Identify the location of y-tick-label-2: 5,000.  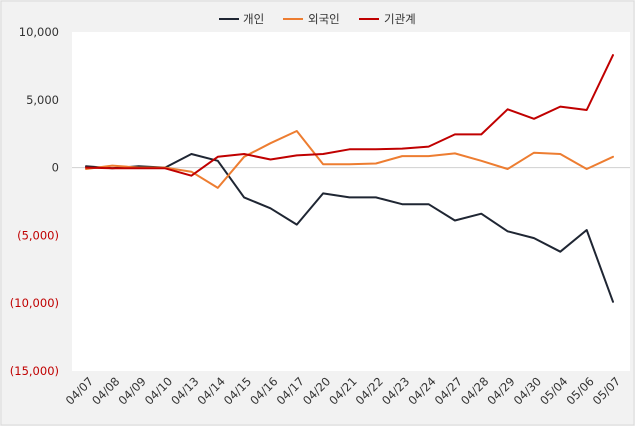
(42, 100).